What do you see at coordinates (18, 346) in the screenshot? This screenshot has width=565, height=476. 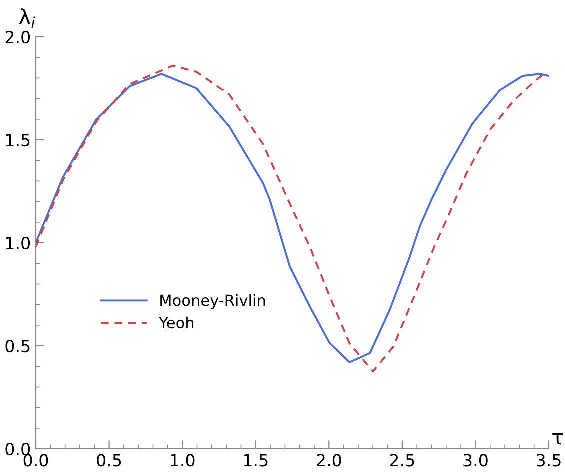 I see `y-tick-label: 0.5` at bounding box center [18, 346].